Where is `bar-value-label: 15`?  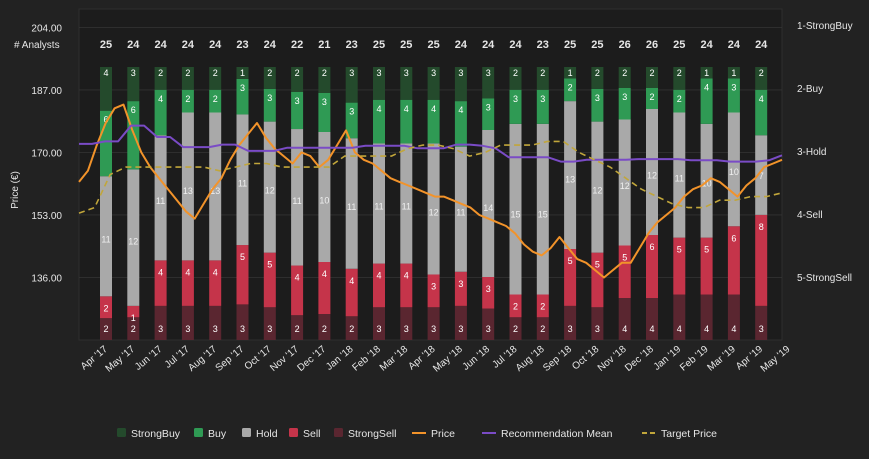
bar-value-label: 15 is located at coordinates (543, 215).